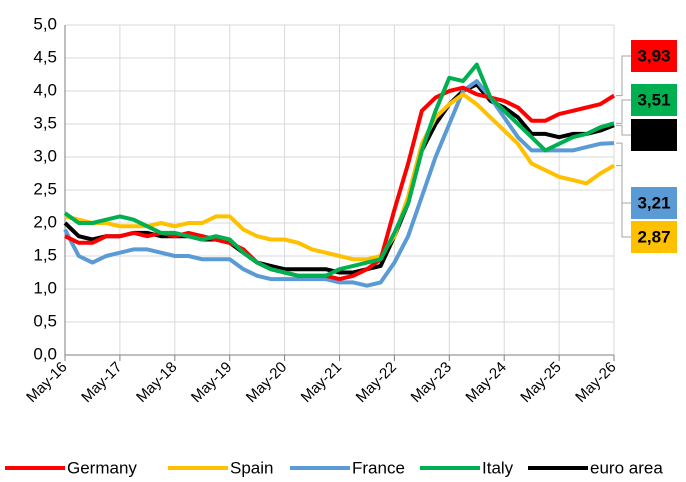 The height and width of the screenshot is (482, 686). I want to click on x-tick-label: May-20, so click(266, 382).